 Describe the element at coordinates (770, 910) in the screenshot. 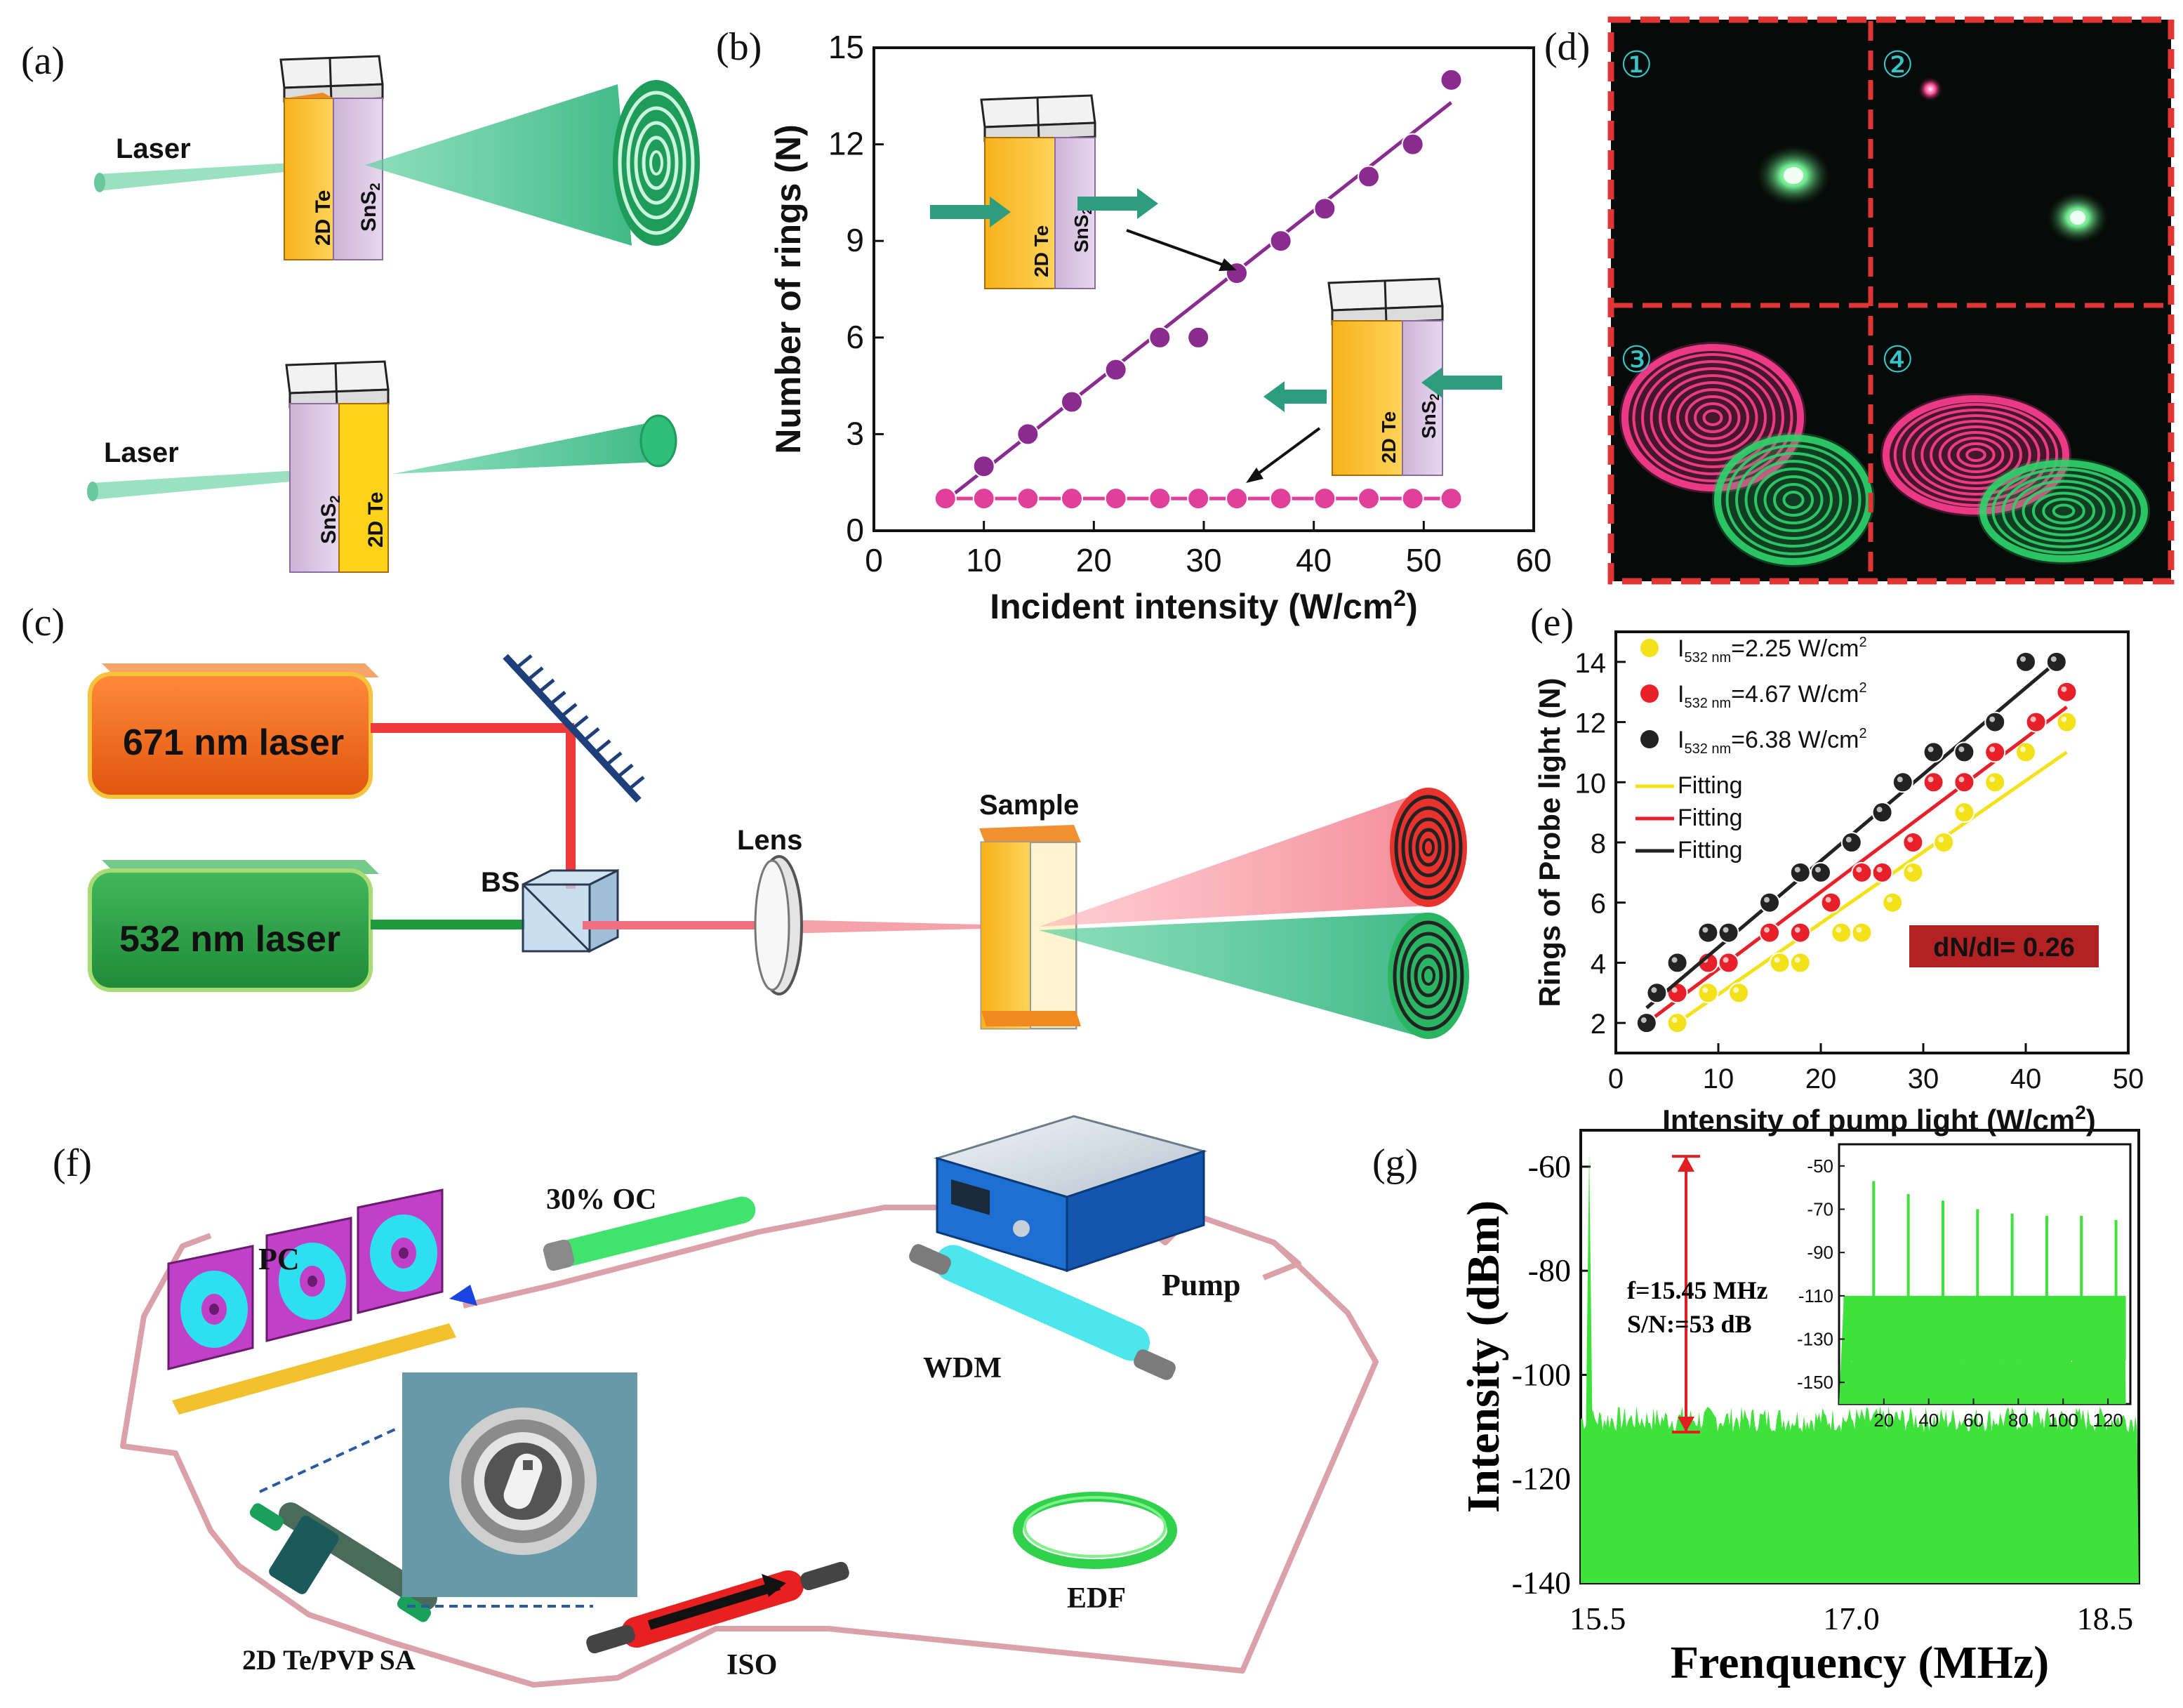

I see `lens: Lens` at that location.